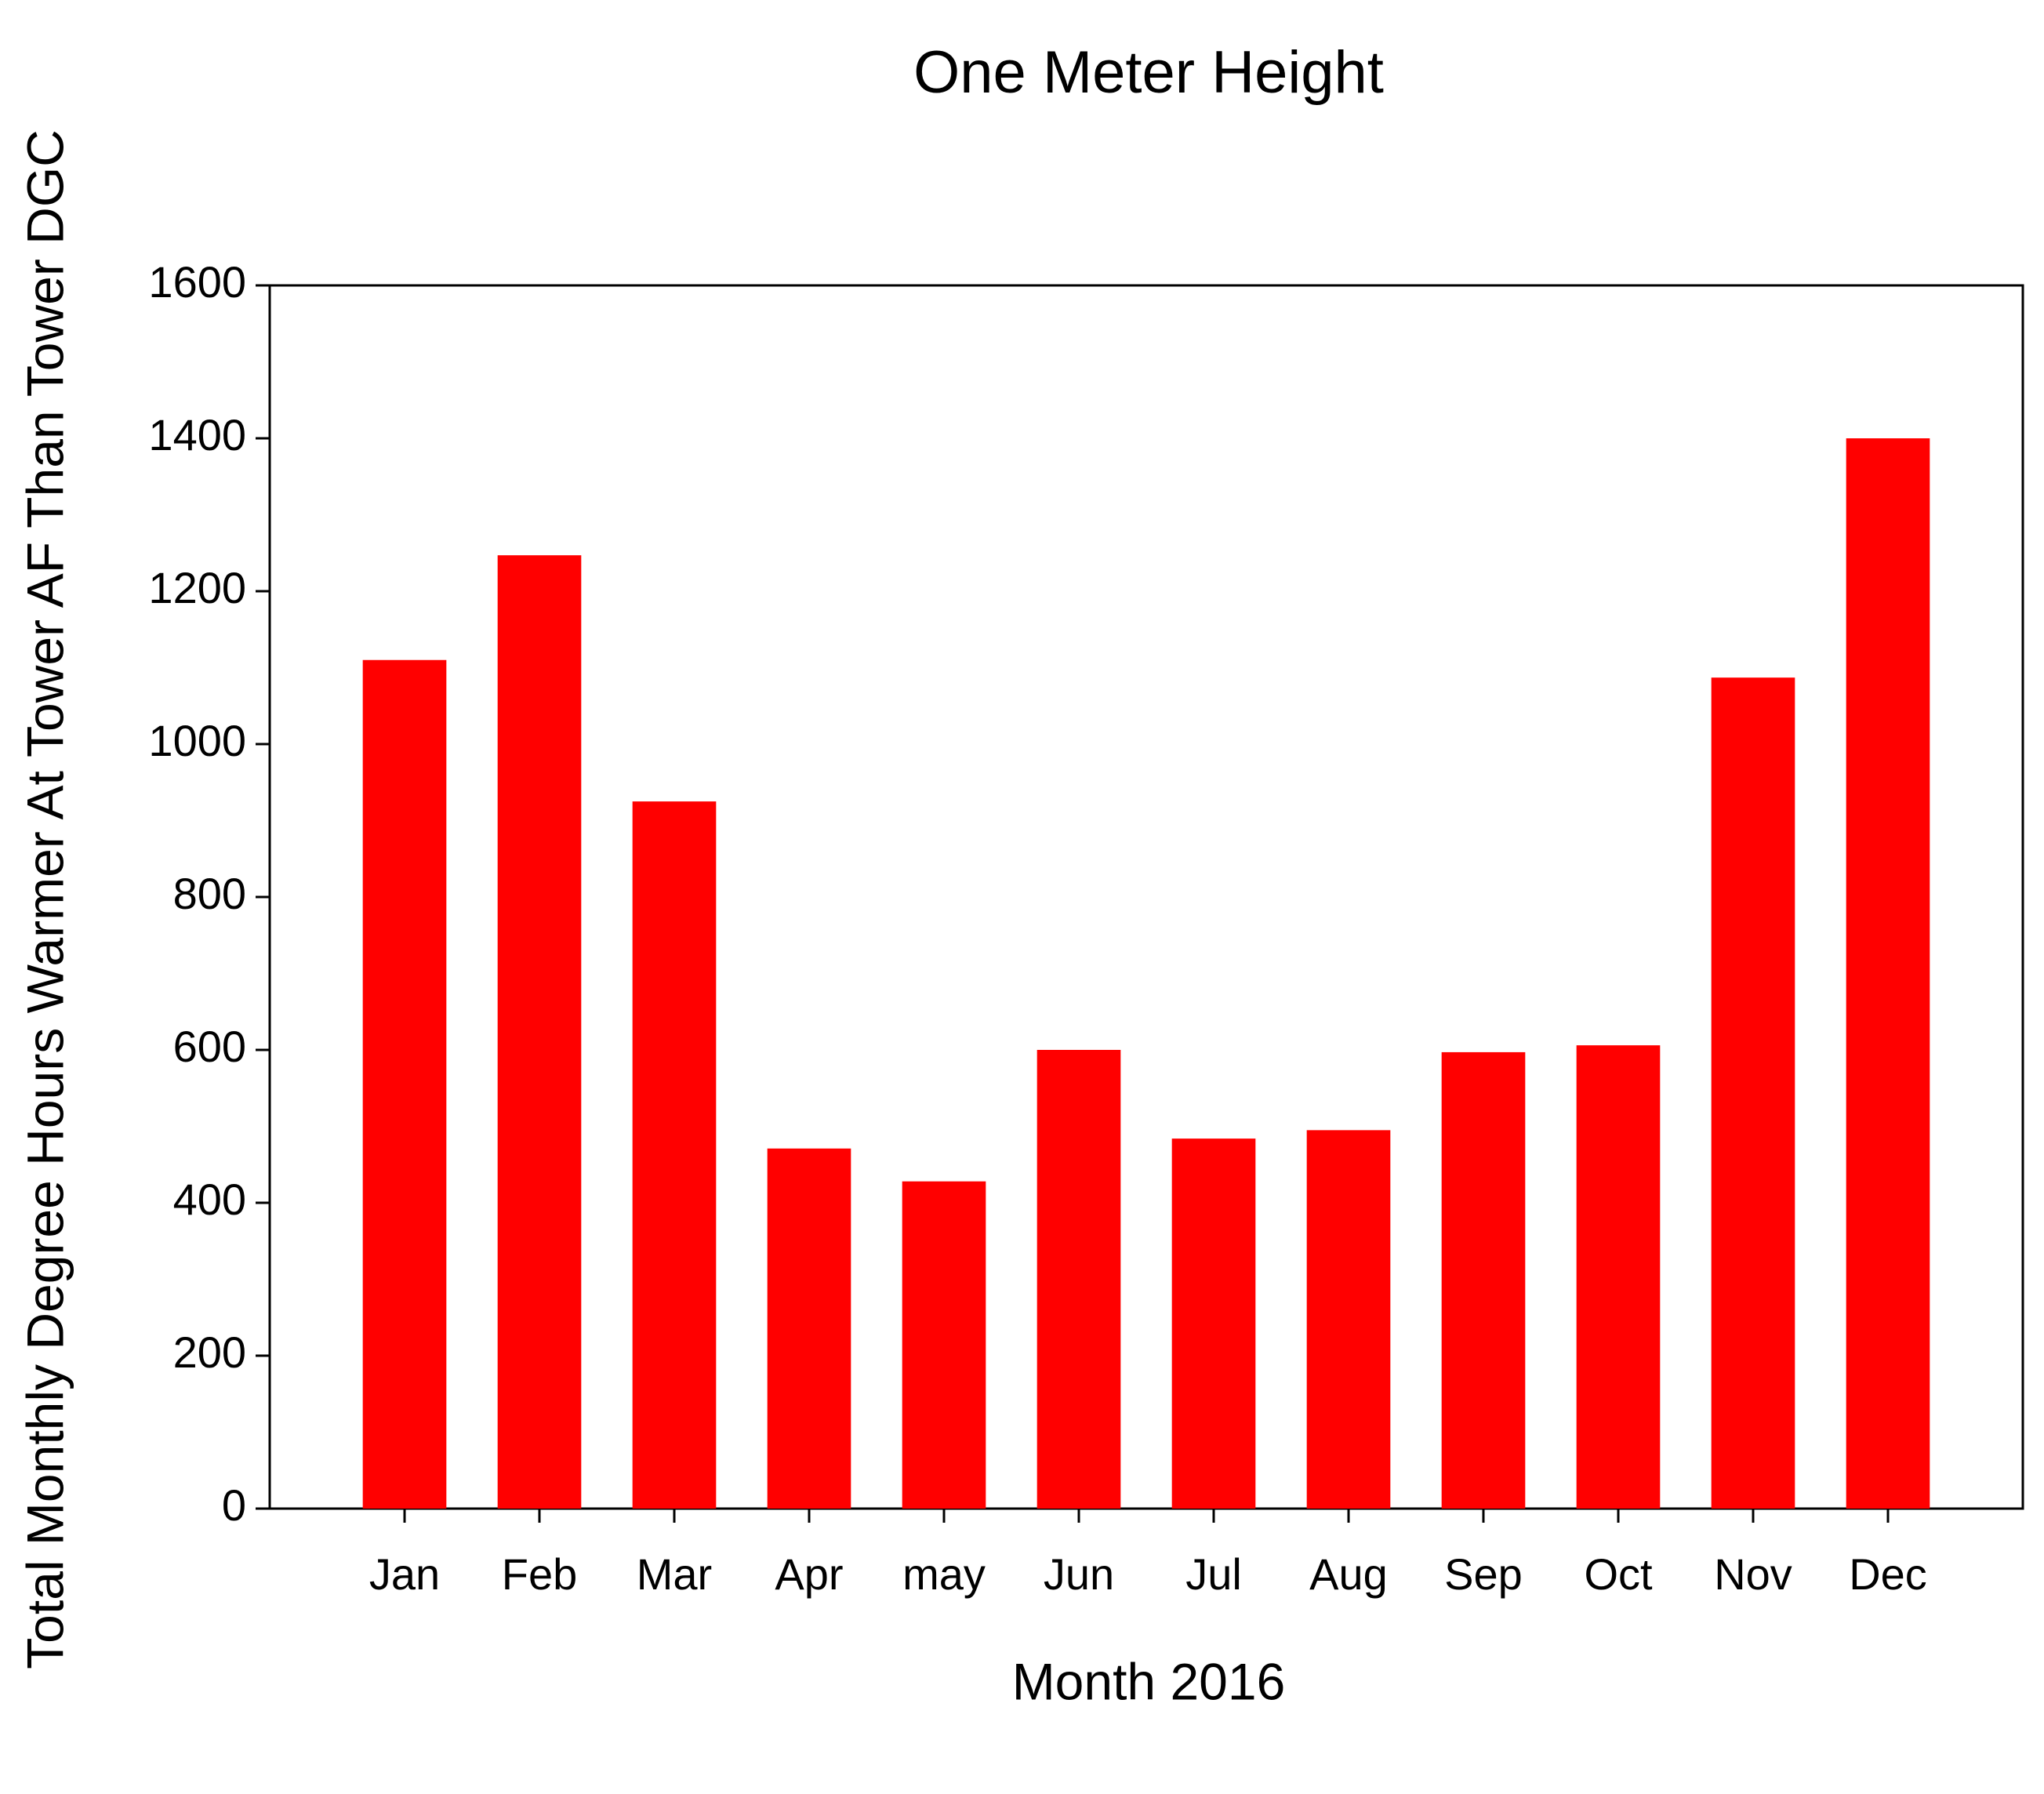  What do you see at coordinates (209, 1352) in the screenshot?
I see `y-tick-label: 200` at bounding box center [209, 1352].